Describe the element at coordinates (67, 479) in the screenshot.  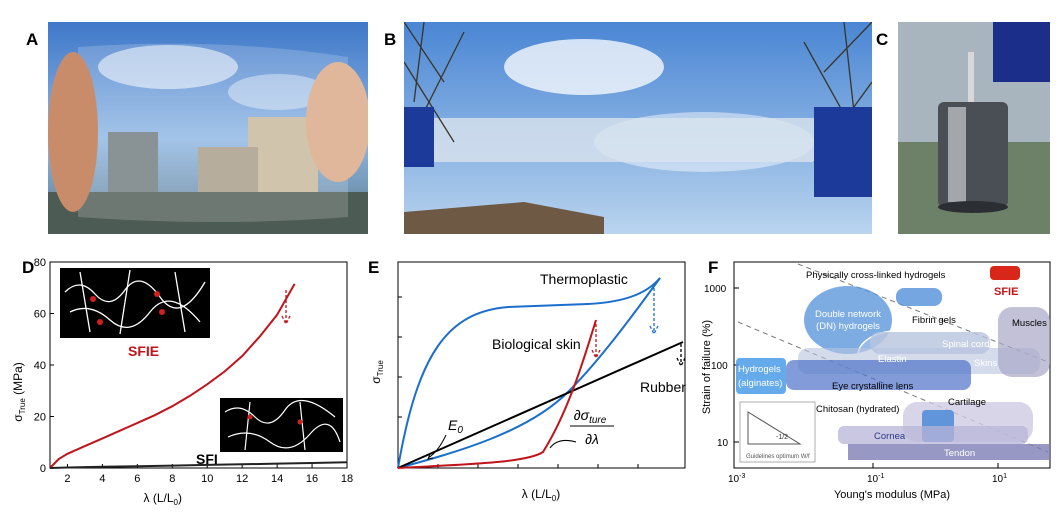
I see `chart-d-xtick-label: 2` at that location.